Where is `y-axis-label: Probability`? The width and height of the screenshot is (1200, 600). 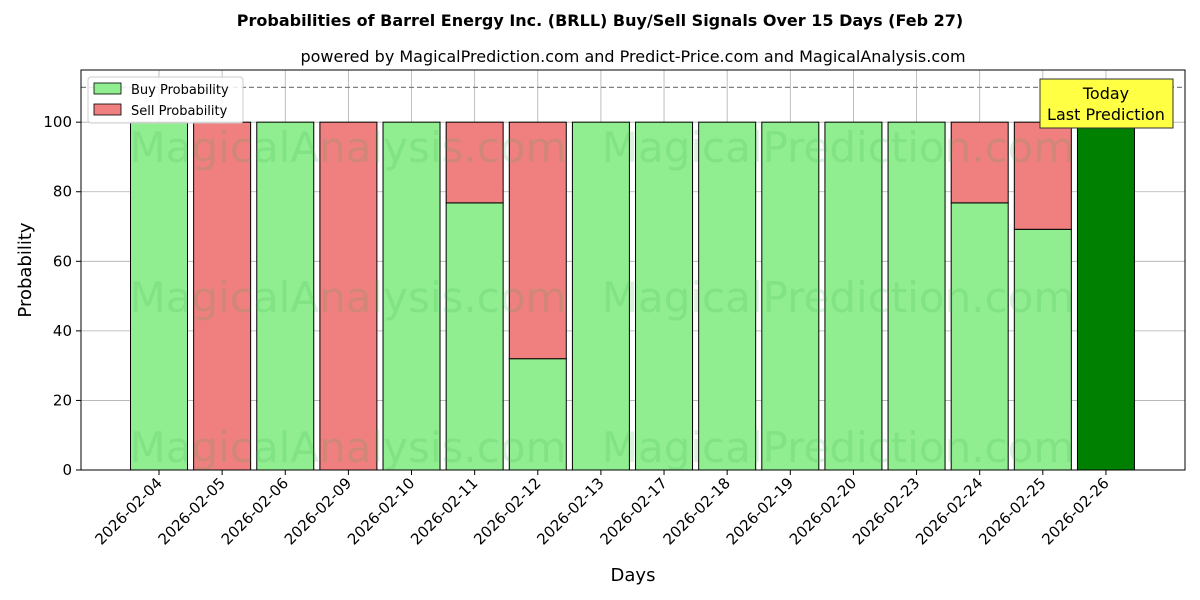 y-axis-label: Probability is located at coordinates (25, 269).